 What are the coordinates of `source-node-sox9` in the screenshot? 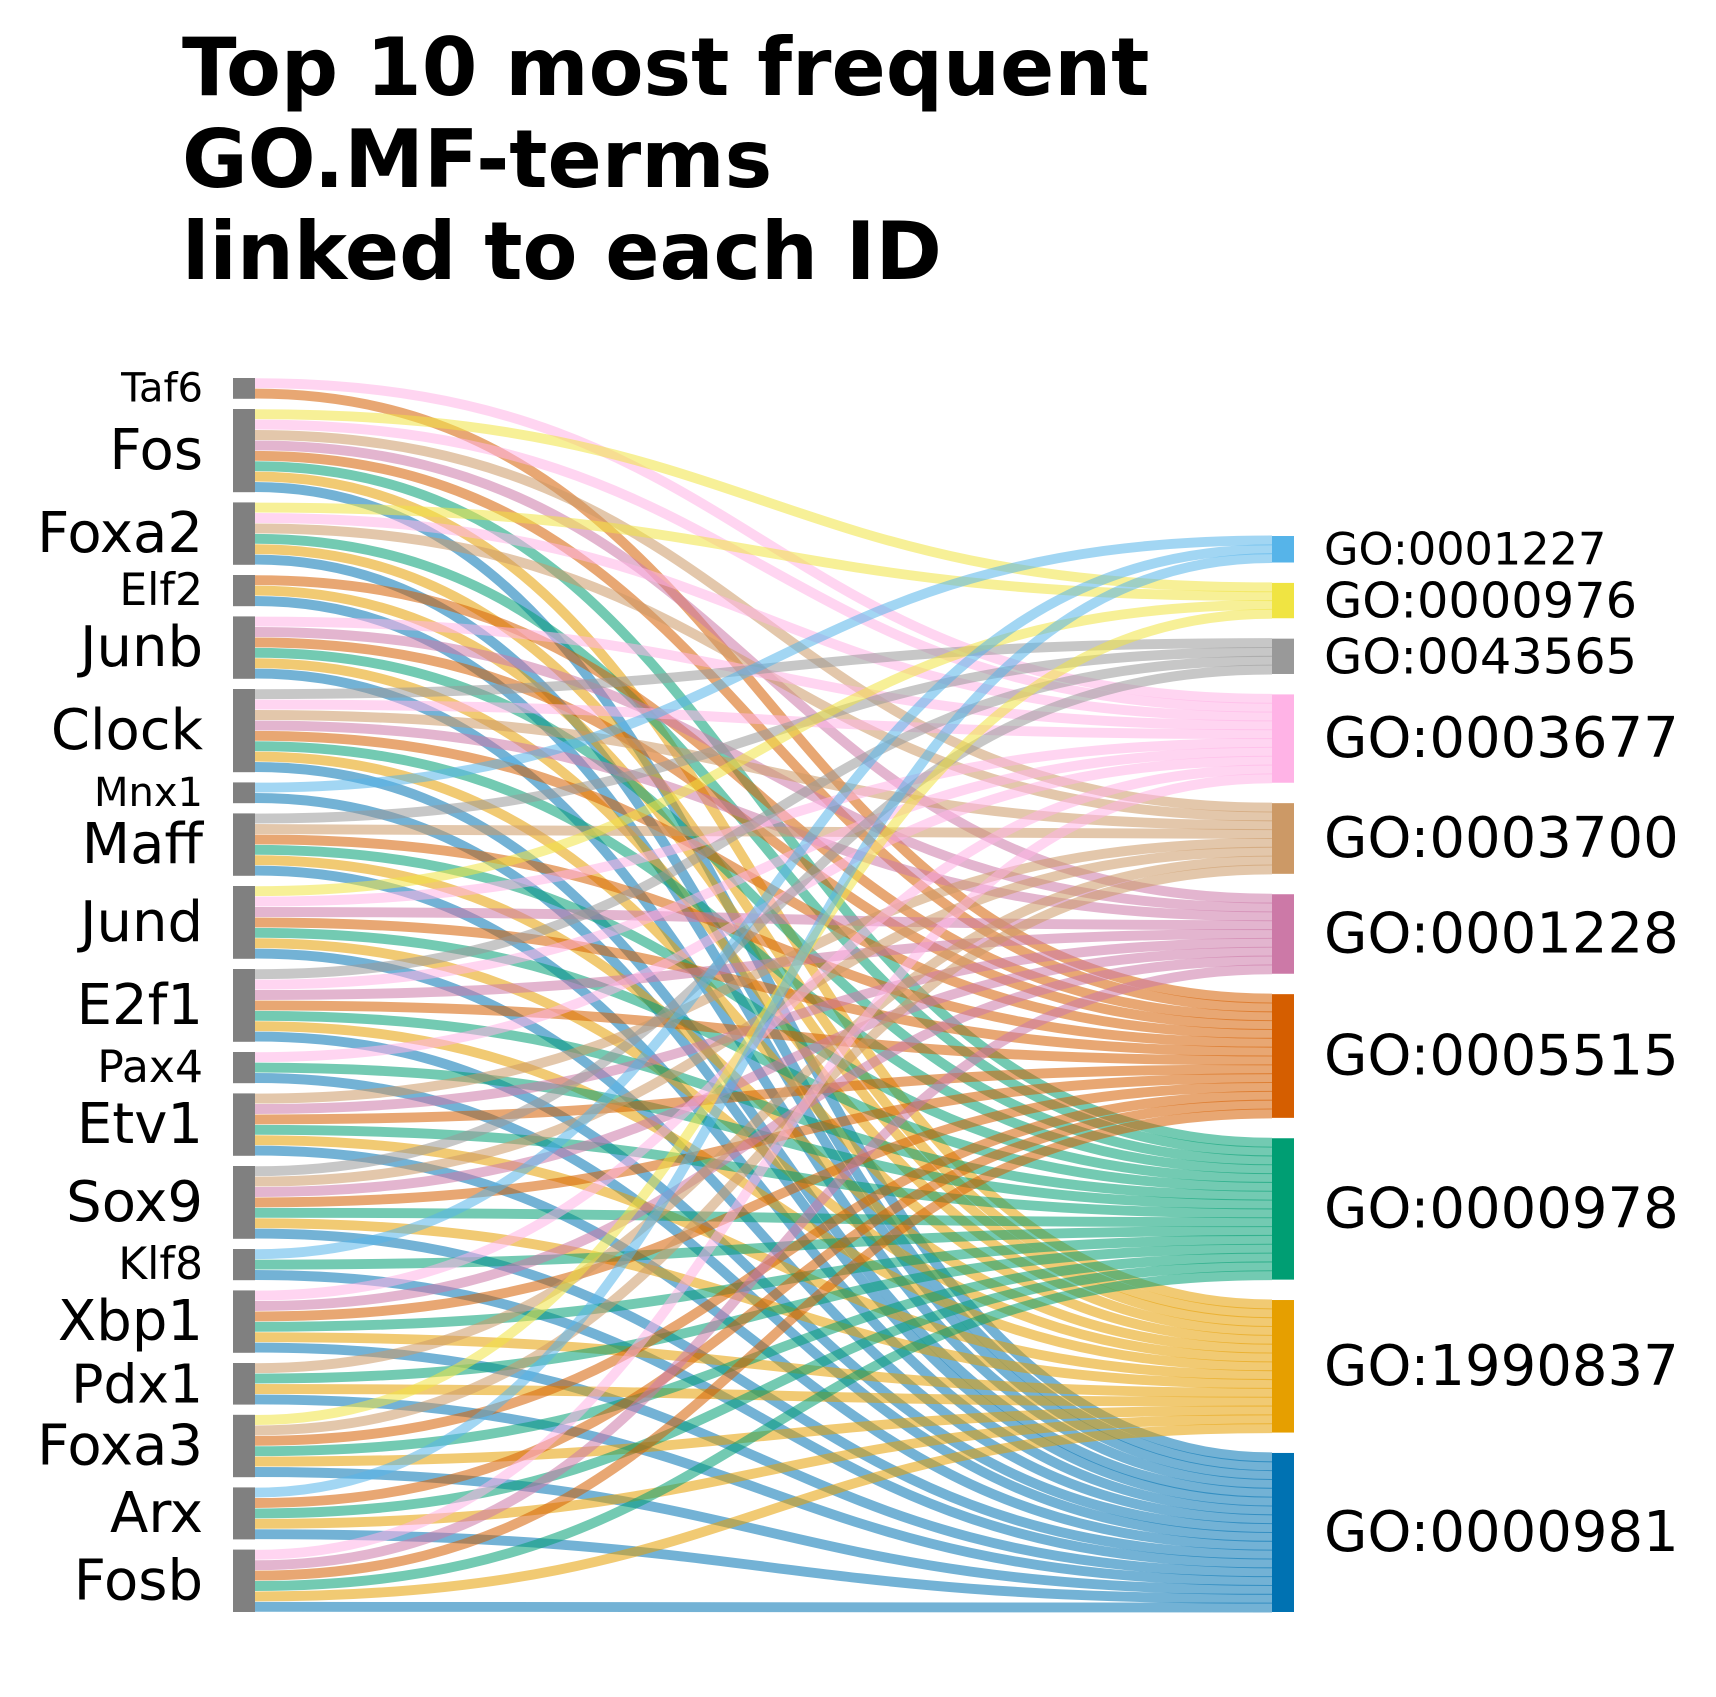 It's located at (244, 1202).